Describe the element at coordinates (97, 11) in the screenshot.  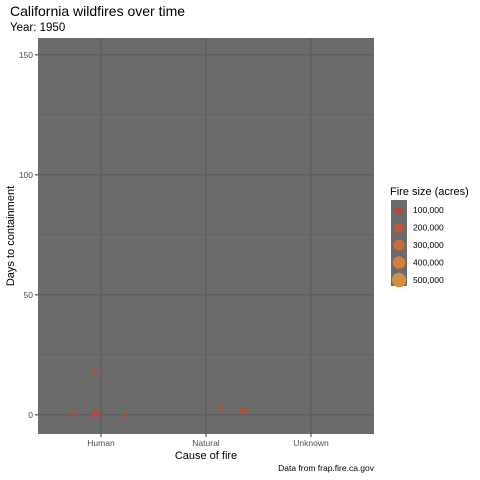
I see `chart-title: California wildfires over time` at that location.